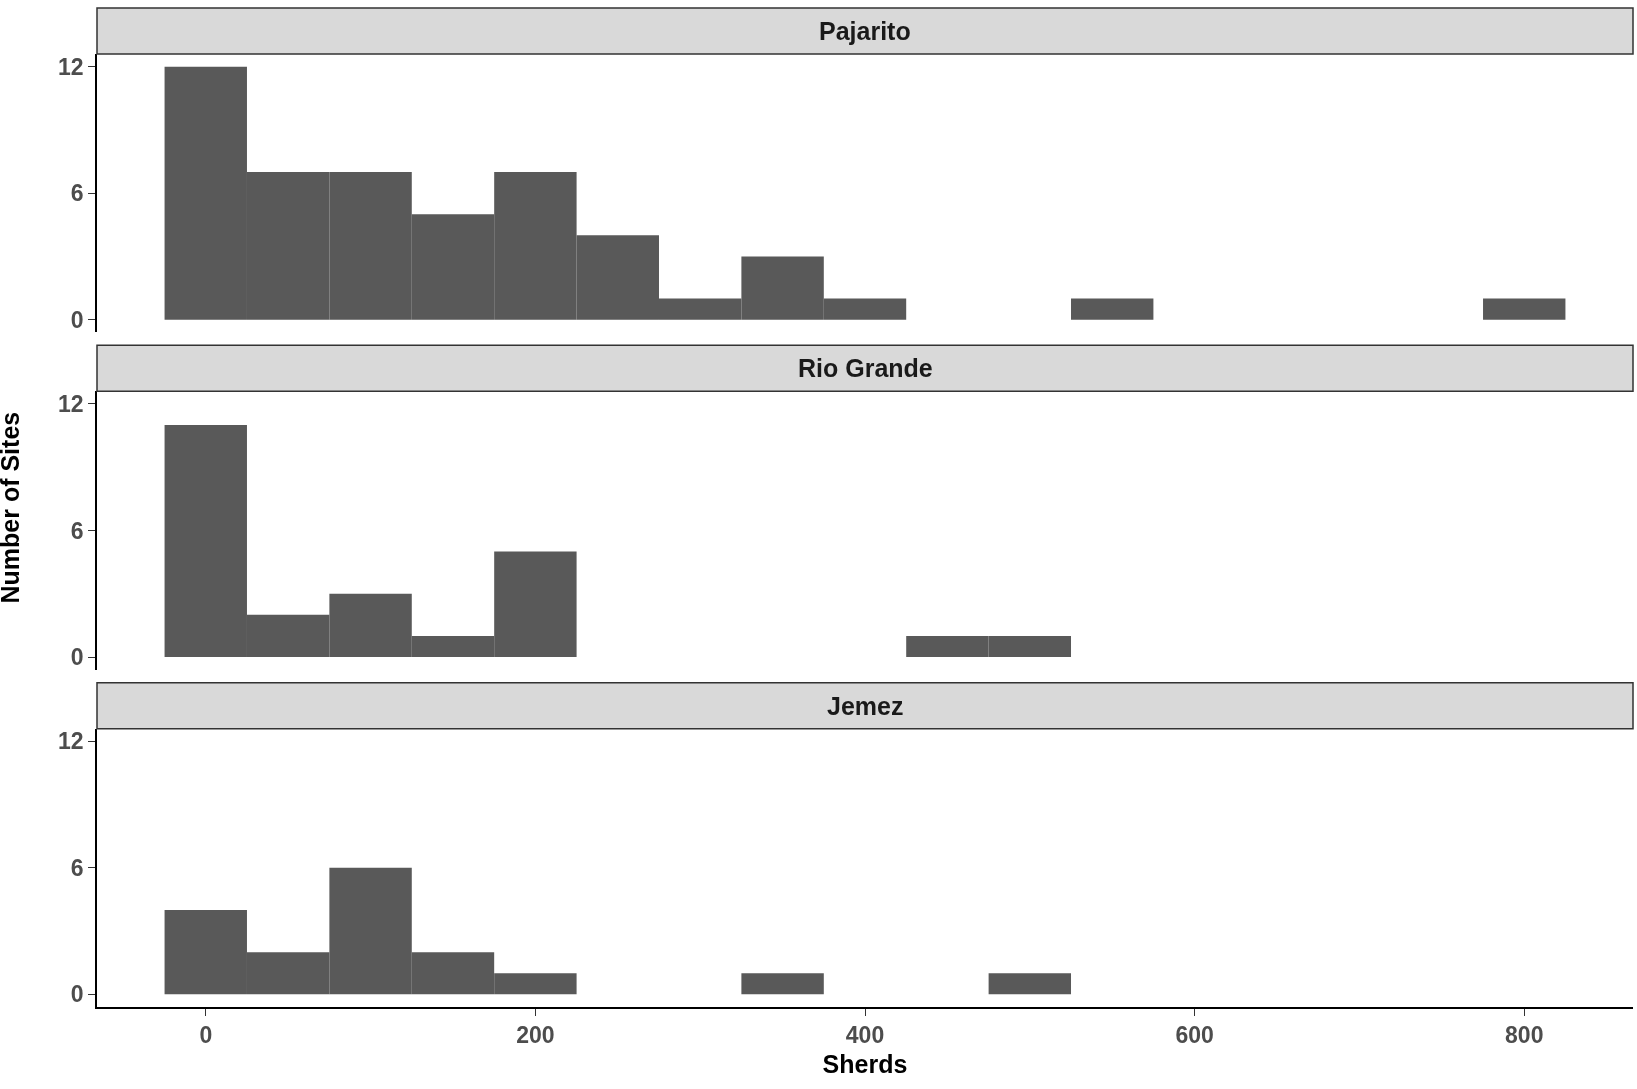 The width and height of the screenshot is (1637, 1089). What do you see at coordinates (865, 368) in the screenshot?
I see `chart-title: Rio Grande` at bounding box center [865, 368].